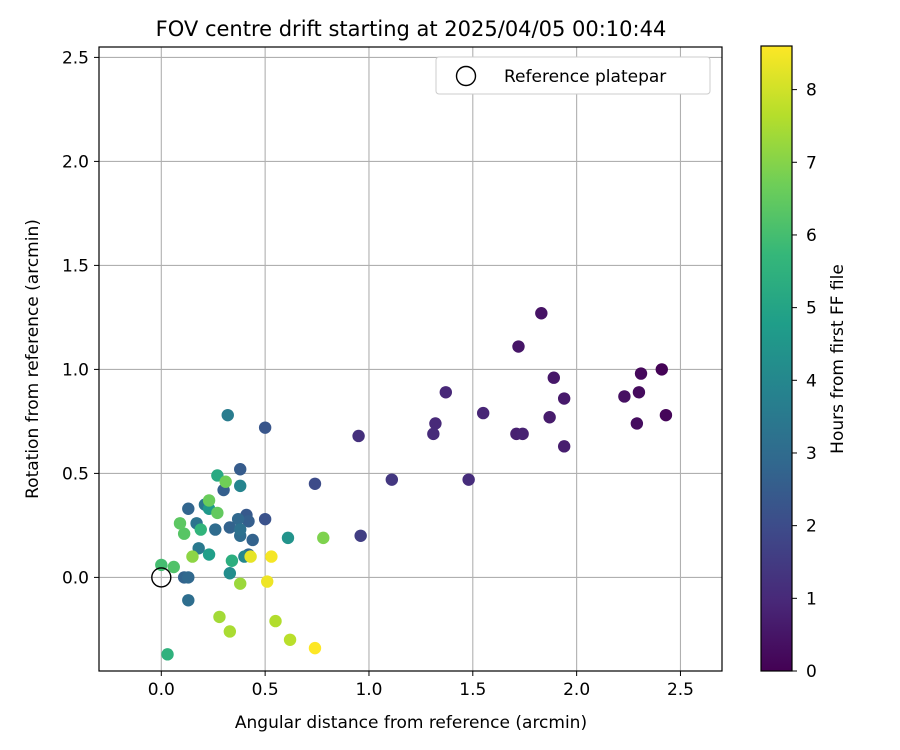 This screenshot has width=900, height=750. What do you see at coordinates (368, 690) in the screenshot?
I see `x-tick-label: 1.0` at bounding box center [368, 690].